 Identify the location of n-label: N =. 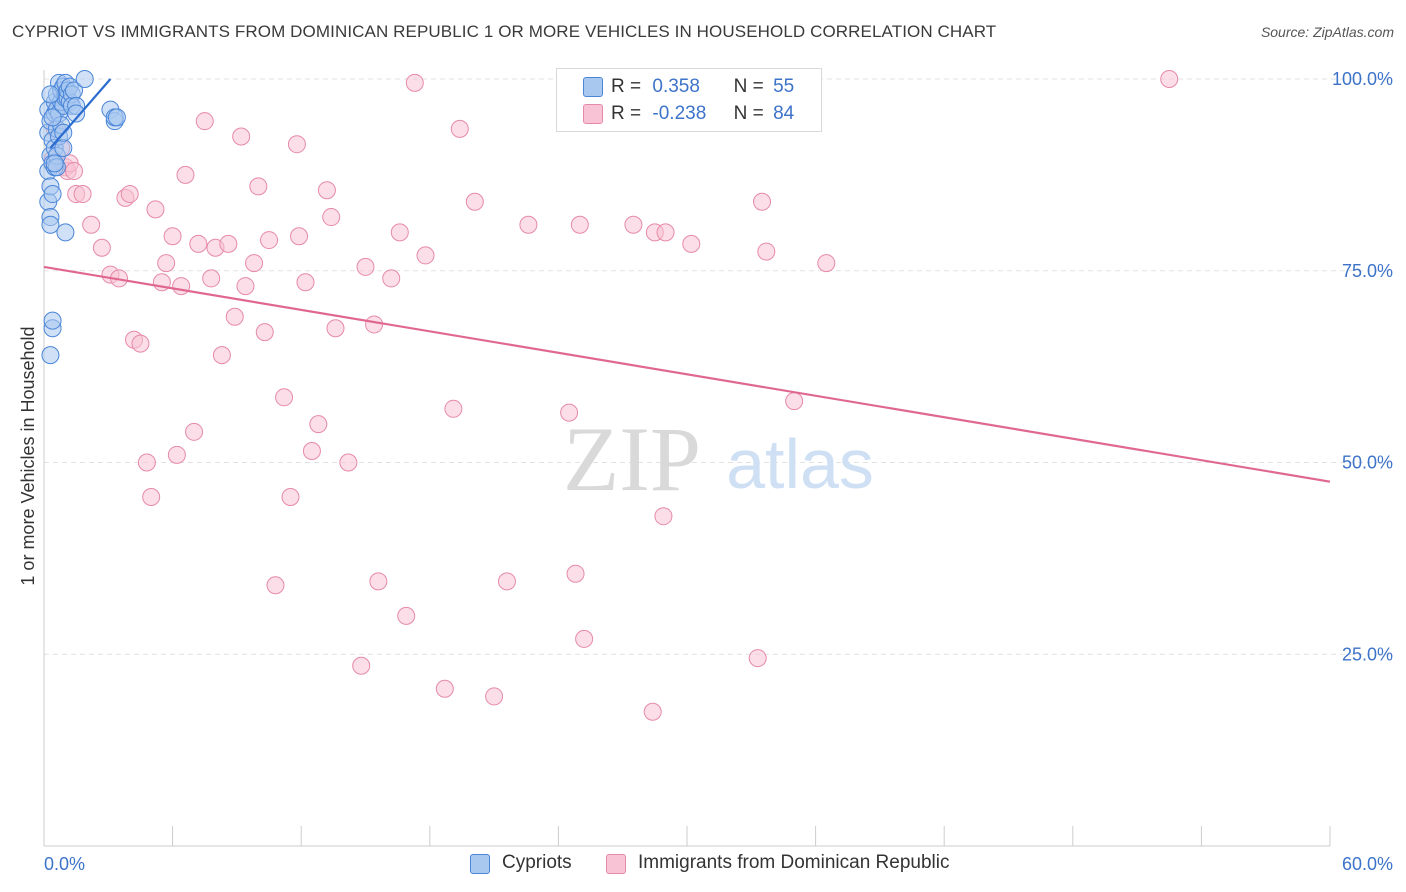
(748, 86).